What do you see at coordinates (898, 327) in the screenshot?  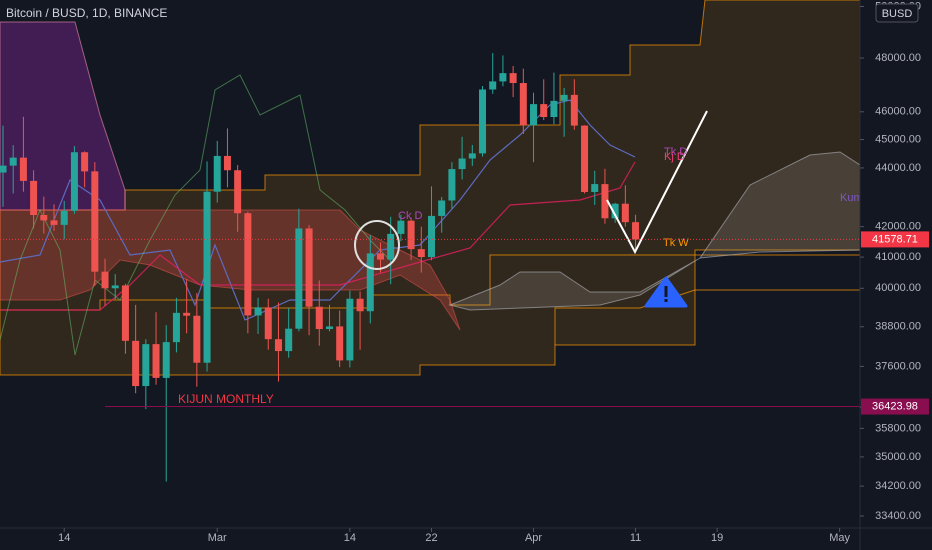 I see `y-tick-label: 38800.00` at bounding box center [898, 327].